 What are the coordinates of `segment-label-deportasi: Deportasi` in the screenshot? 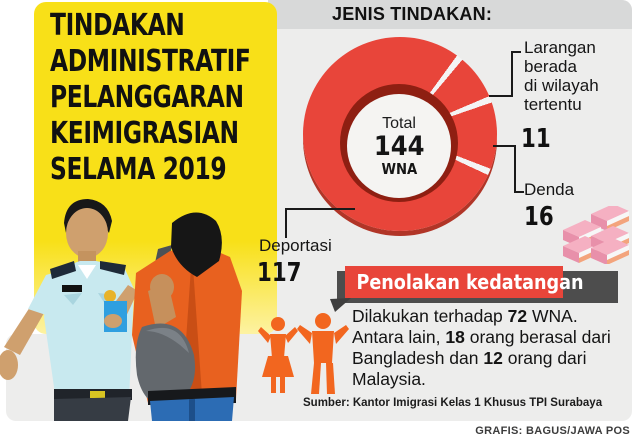 It's located at (295, 245).